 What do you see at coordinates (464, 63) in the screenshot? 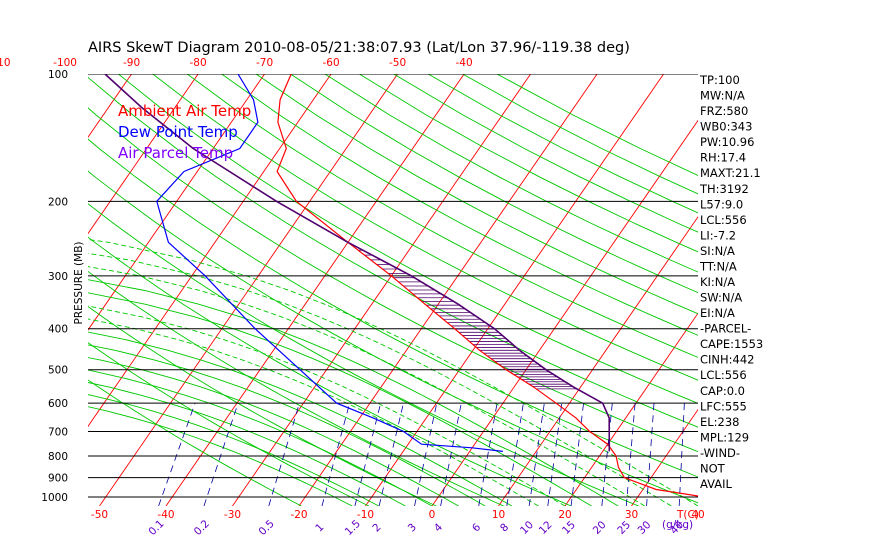
I see `top-temp-tick-label: -40` at bounding box center [464, 63].